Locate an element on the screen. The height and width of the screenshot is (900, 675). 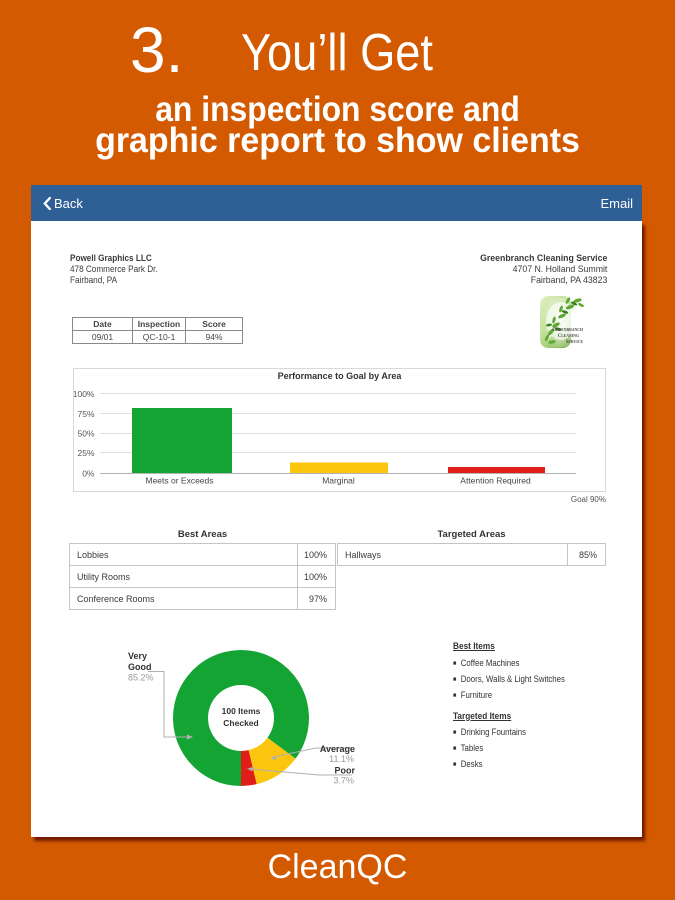
svg-text: Very is located at coordinates (137, 656).